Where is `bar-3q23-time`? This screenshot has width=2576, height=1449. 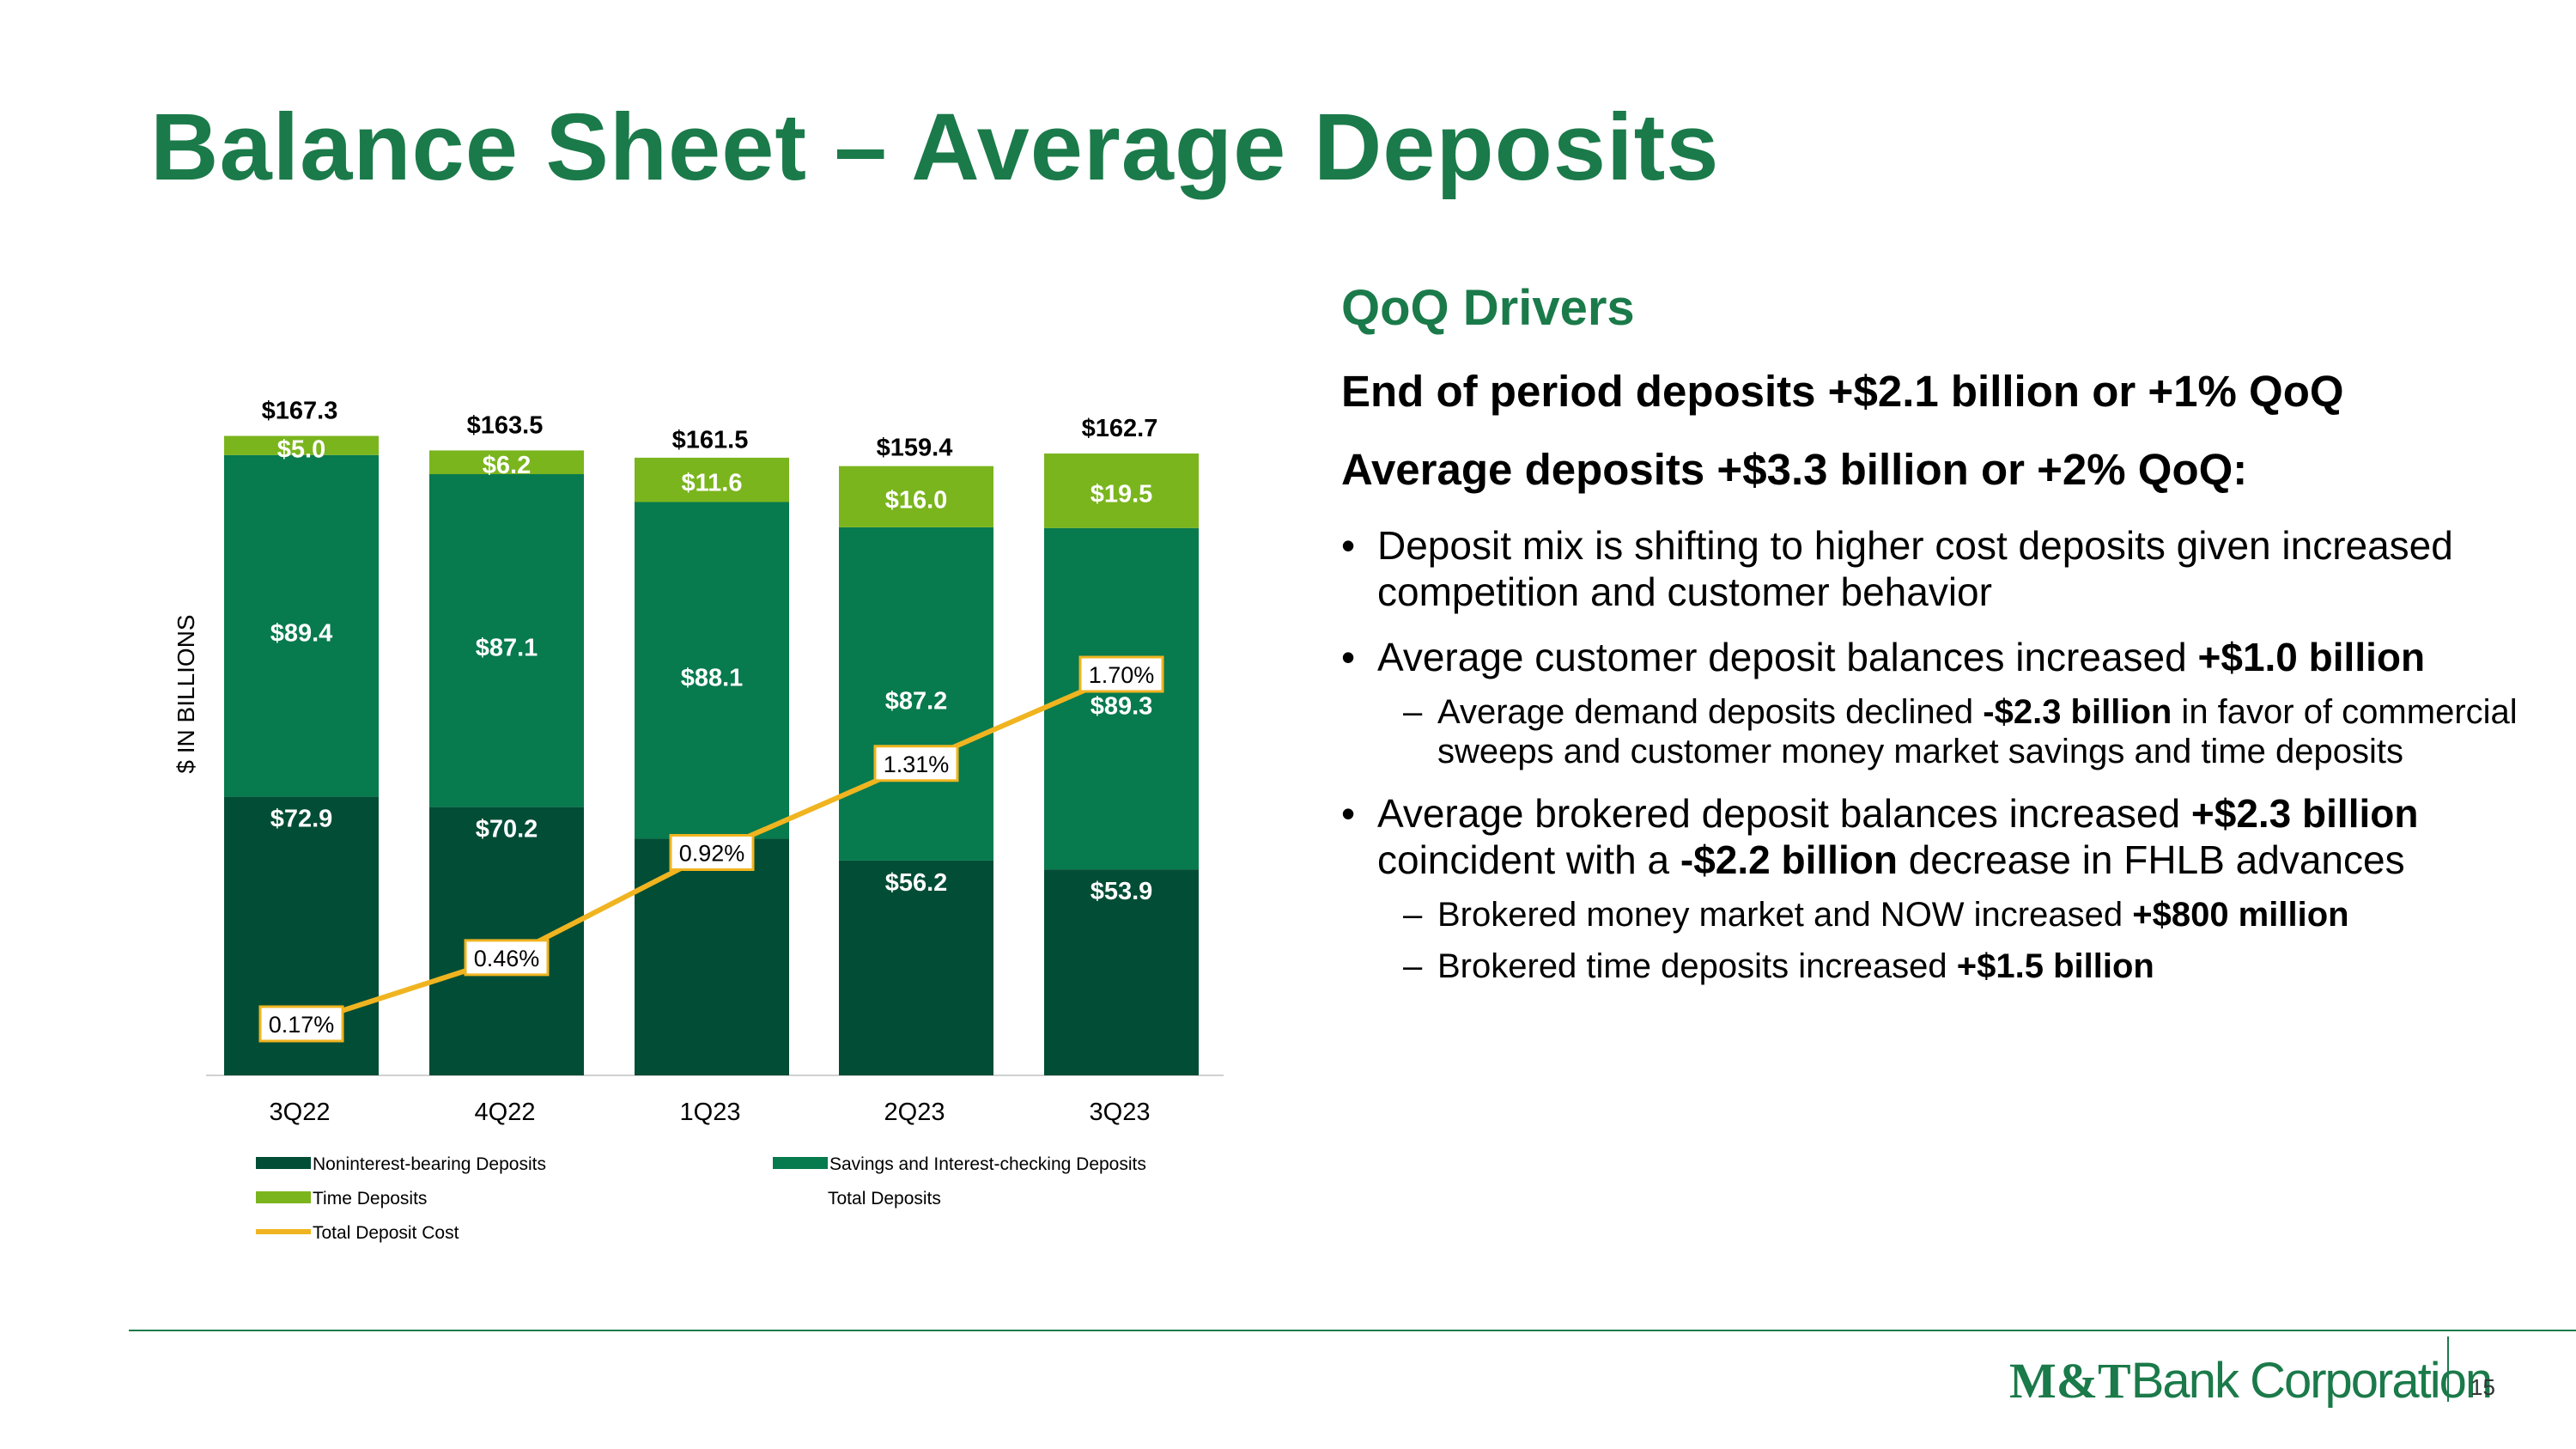
bar-3q23-time is located at coordinates (1122, 490).